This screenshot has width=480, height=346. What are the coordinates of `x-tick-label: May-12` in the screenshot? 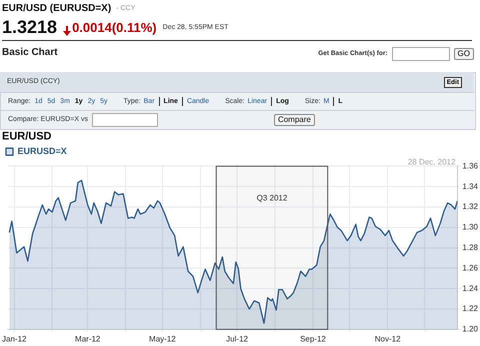 It's located at (162, 339).